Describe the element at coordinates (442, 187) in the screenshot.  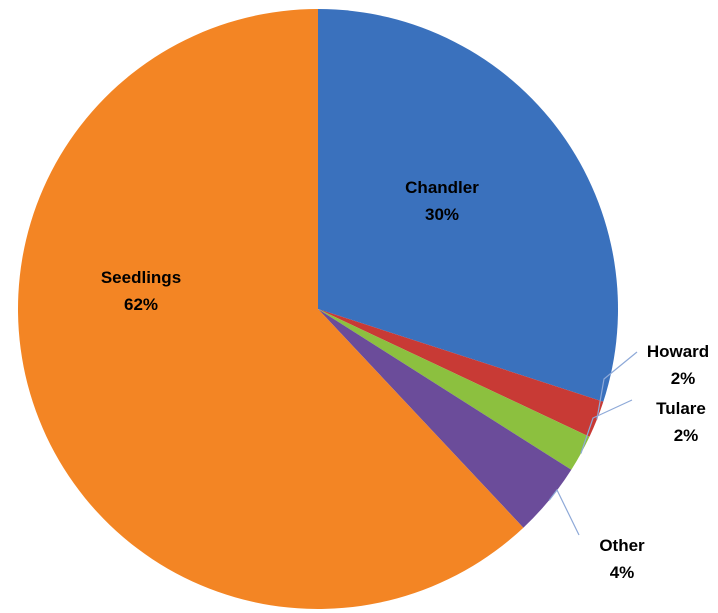
I see `slice-name-label-chandler: Chandler` at that location.